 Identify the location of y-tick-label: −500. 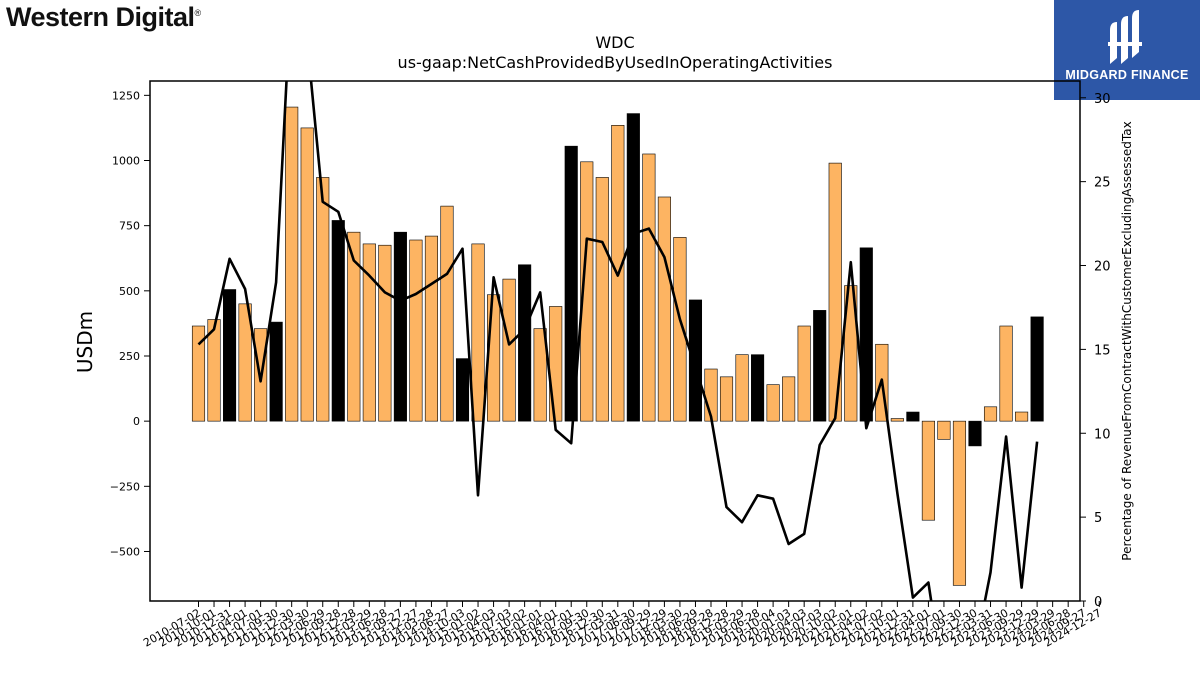
(125, 551).